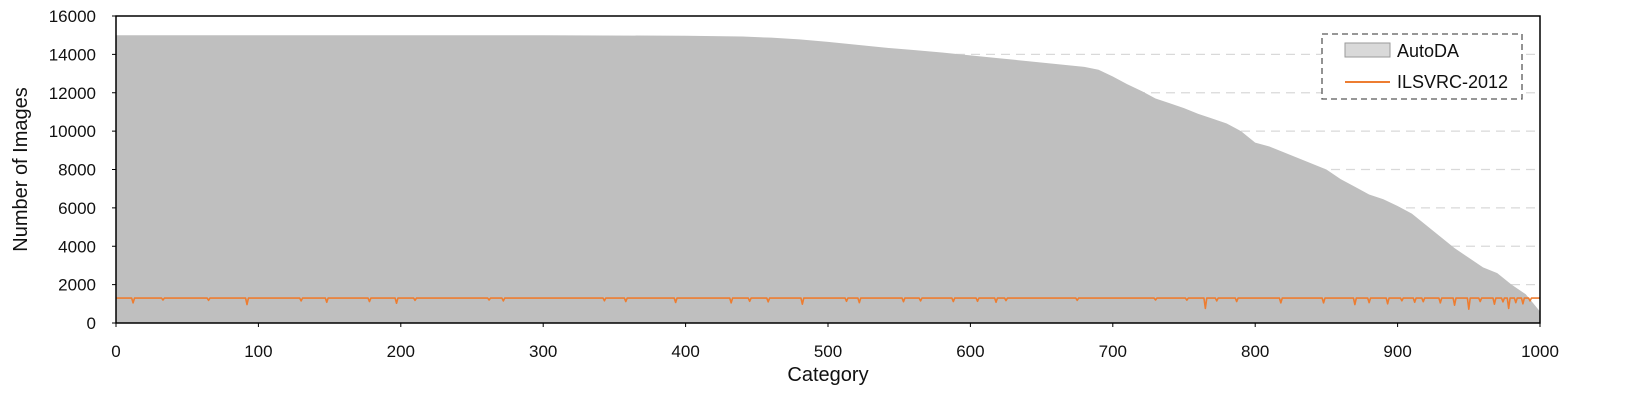 The height and width of the screenshot is (408, 1649). Describe the element at coordinates (828, 351) in the screenshot. I see `x-tick-label: 500` at that location.